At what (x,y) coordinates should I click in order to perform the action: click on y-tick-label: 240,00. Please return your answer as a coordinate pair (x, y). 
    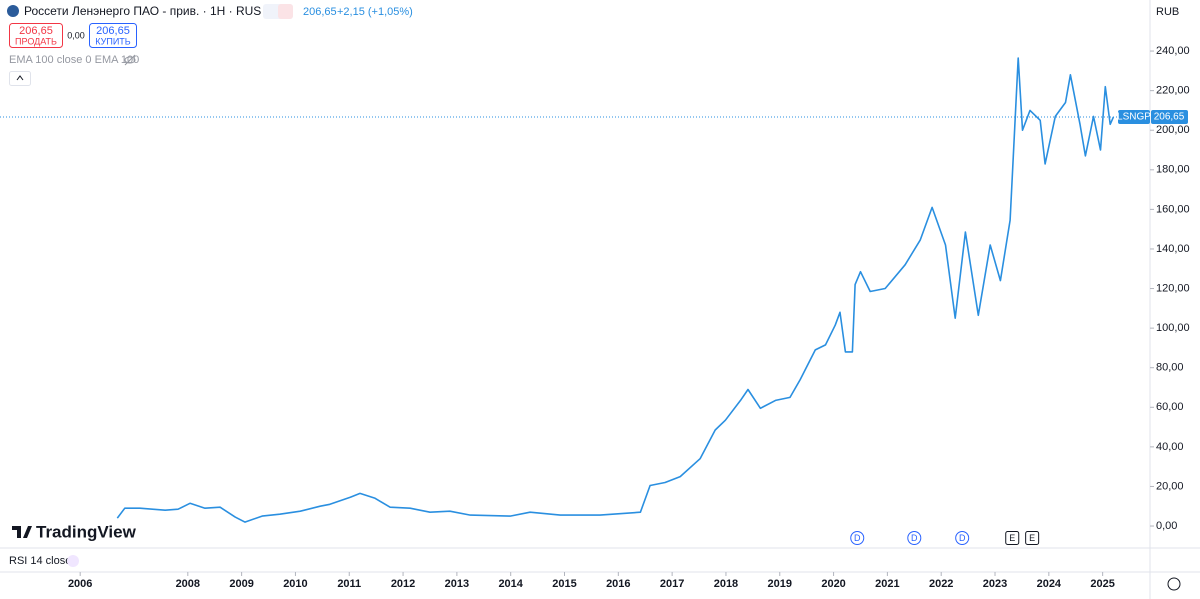
    Looking at the image, I should click on (1173, 51).